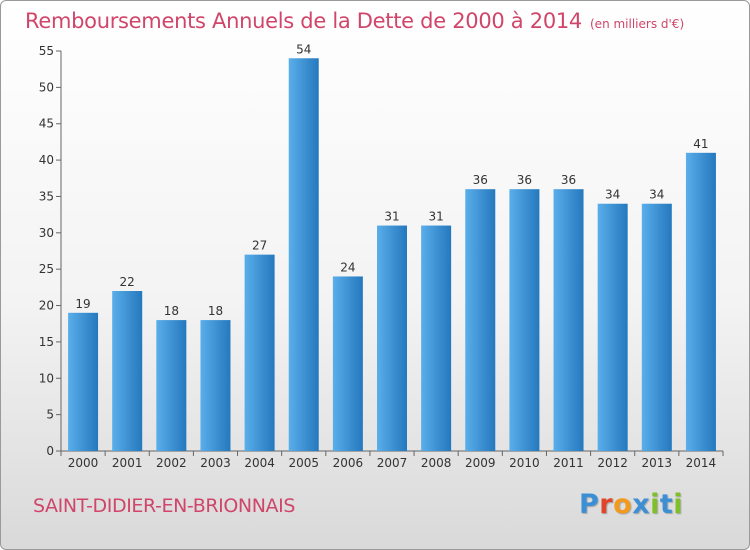 The height and width of the screenshot is (550, 750). I want to click on x-tick-label-2002: 2002, so click(171, 463).